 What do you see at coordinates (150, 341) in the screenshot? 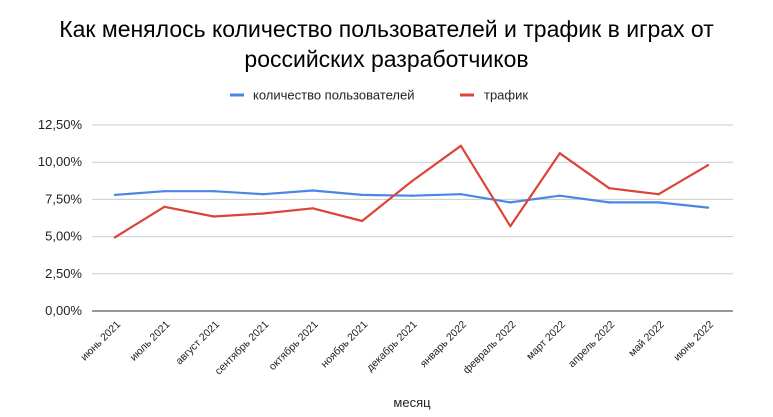
I see `x-tick-label: июль 2021` at bounding box center [150, 341].